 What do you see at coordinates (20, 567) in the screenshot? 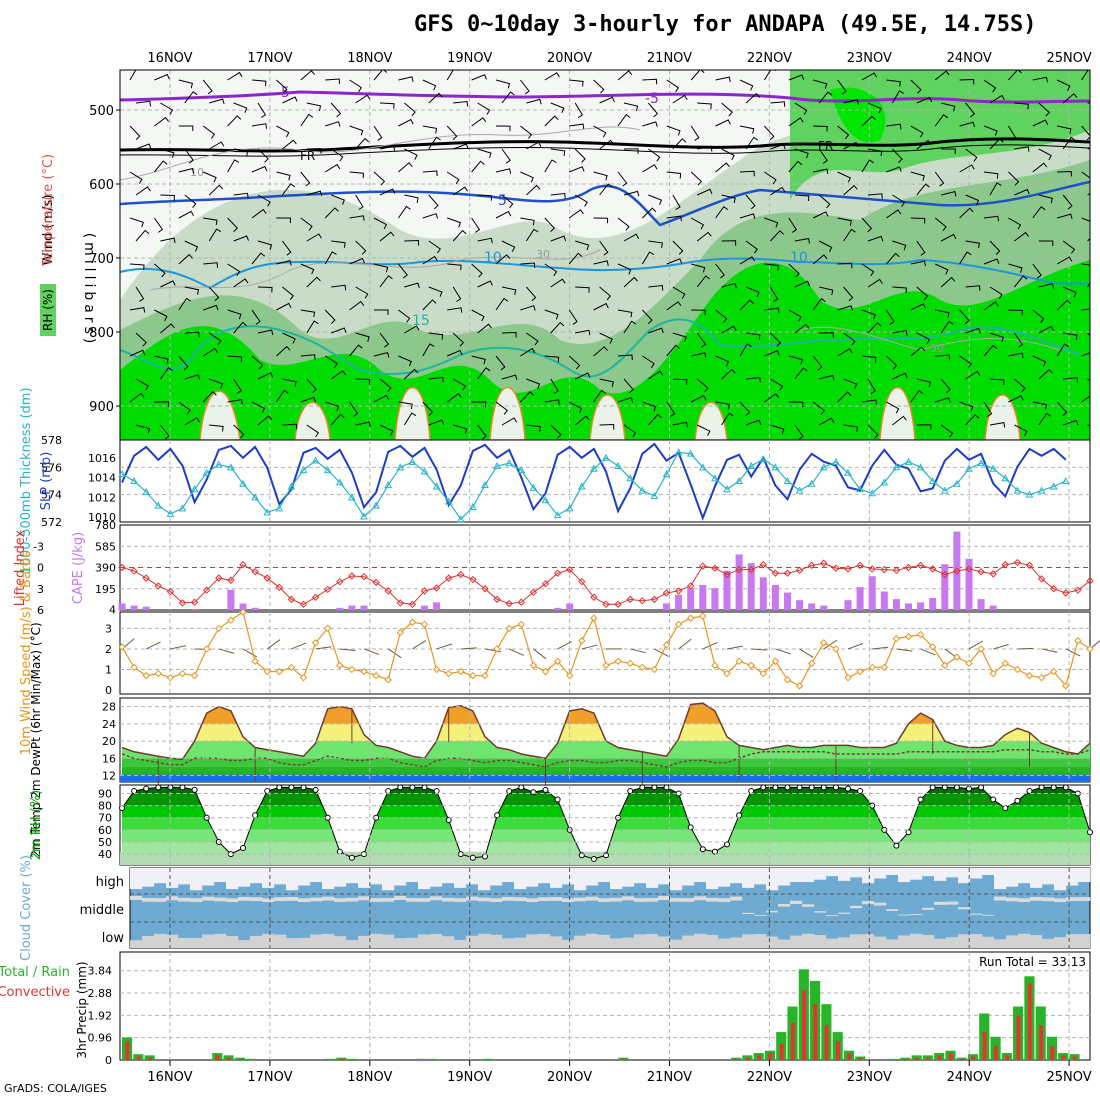
I see `lifted-ylabel: Lifted Index` at bounding box center [20, 567].